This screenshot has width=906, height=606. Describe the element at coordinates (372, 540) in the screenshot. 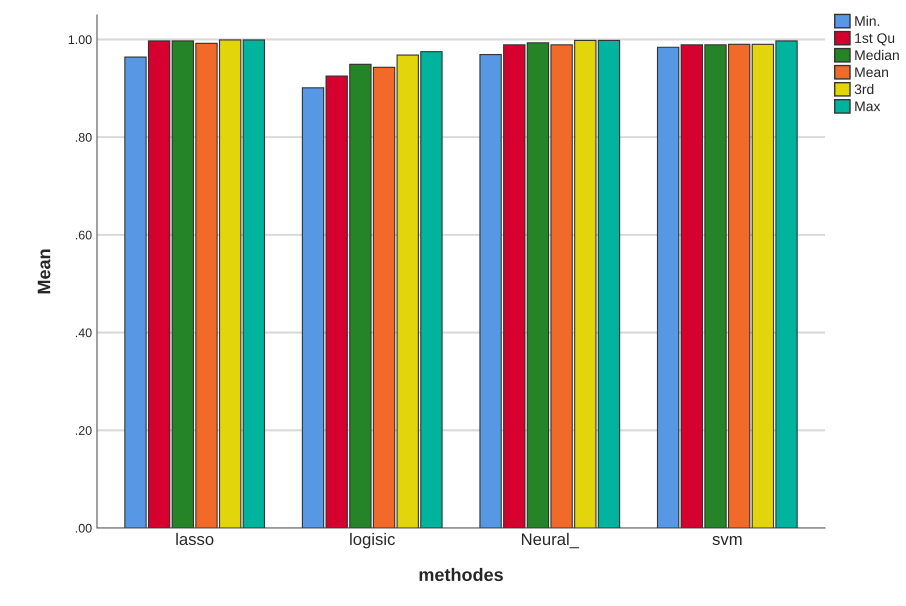

I see `x-tick-label: logisic` at that location.